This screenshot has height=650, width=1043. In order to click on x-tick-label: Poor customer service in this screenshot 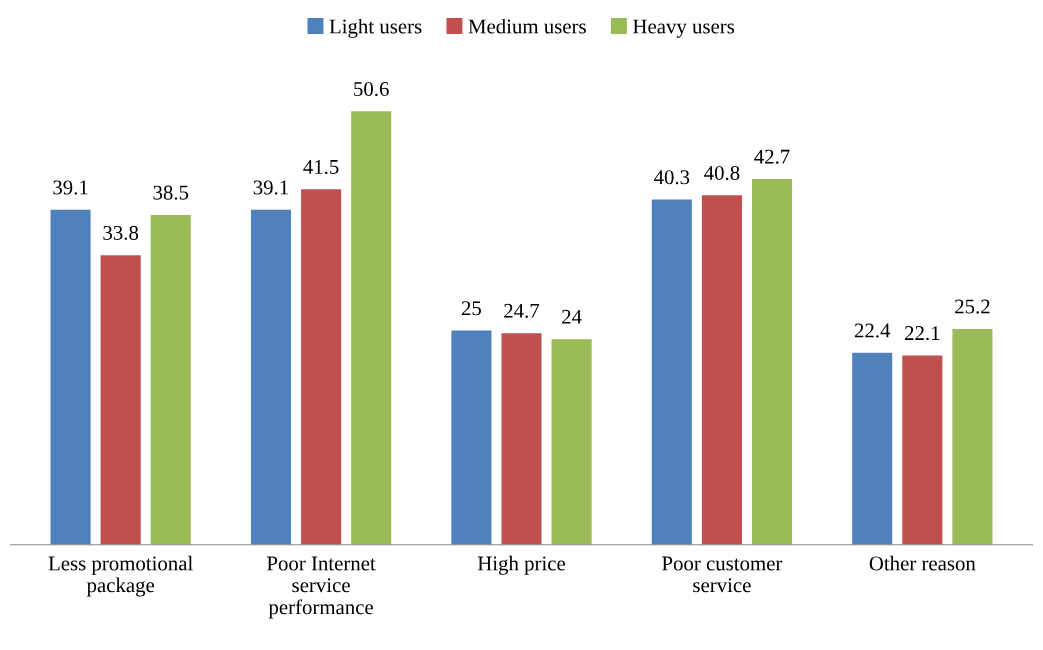, I will do `click(722, 574)`.